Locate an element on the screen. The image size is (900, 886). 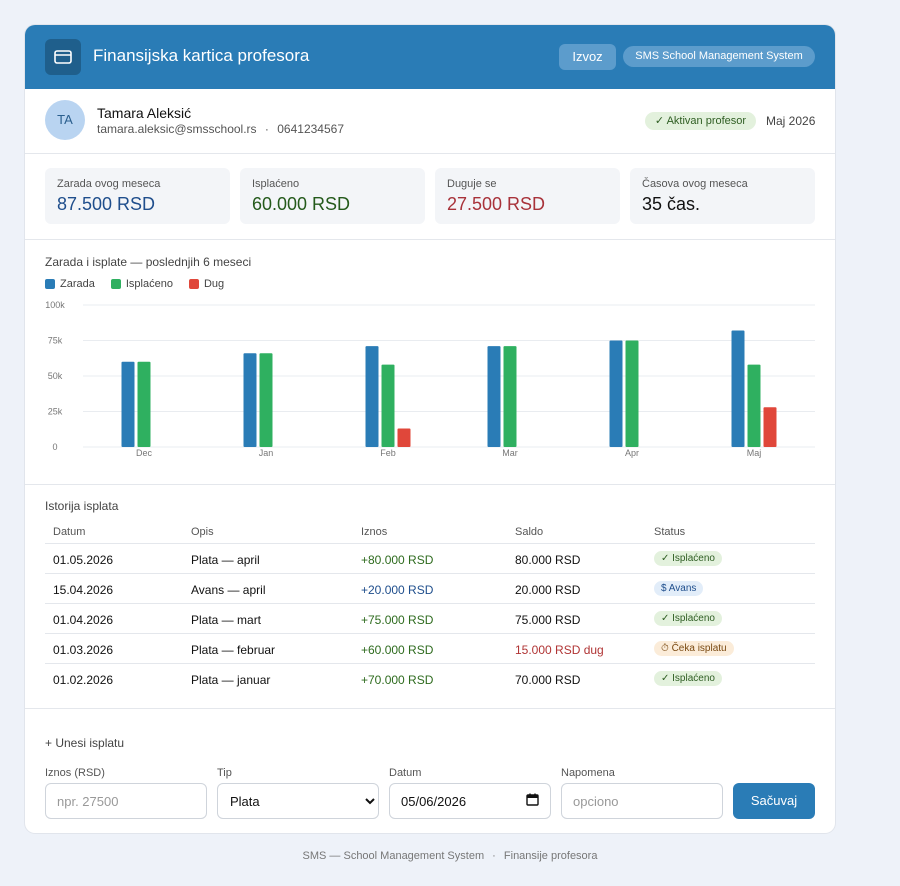
payment-description: Plata — januar is located at coordinates (231, 680).